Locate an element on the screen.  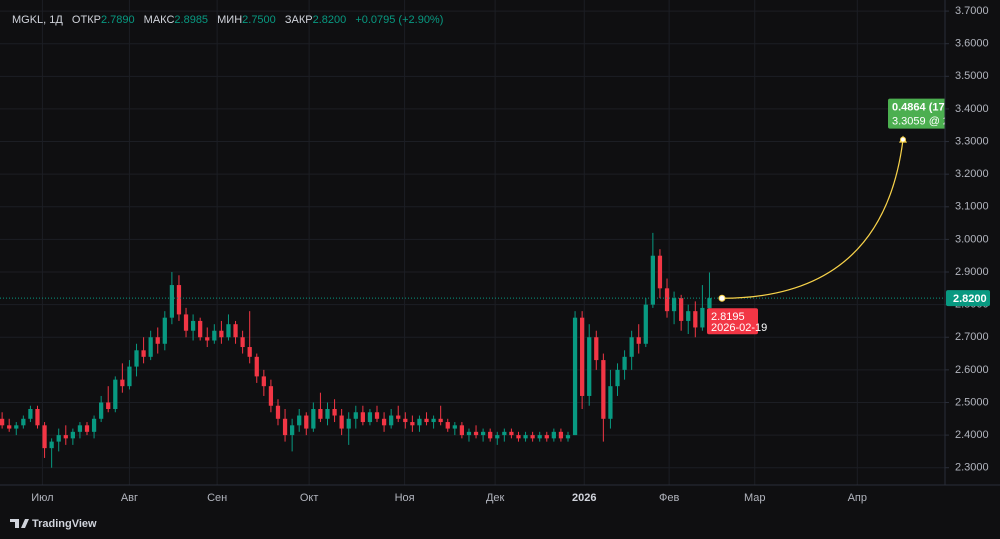
x-tick-label: Мар is located at coordinates (755, 498).